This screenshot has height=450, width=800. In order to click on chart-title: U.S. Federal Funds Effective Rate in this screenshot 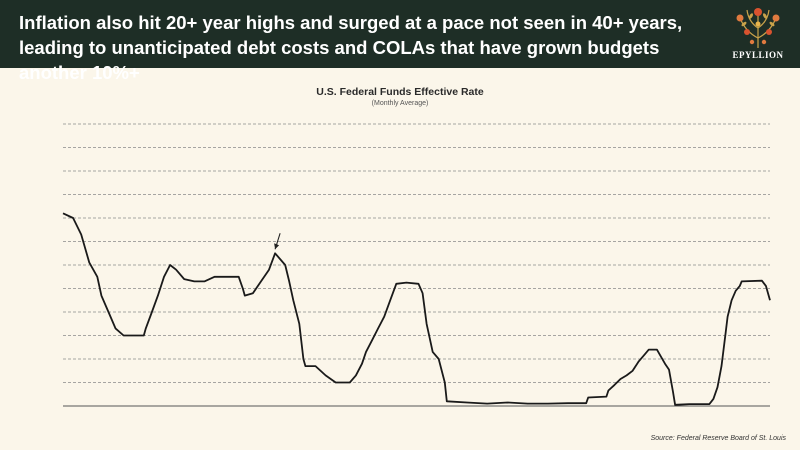, I will do `click(400, 92)`.